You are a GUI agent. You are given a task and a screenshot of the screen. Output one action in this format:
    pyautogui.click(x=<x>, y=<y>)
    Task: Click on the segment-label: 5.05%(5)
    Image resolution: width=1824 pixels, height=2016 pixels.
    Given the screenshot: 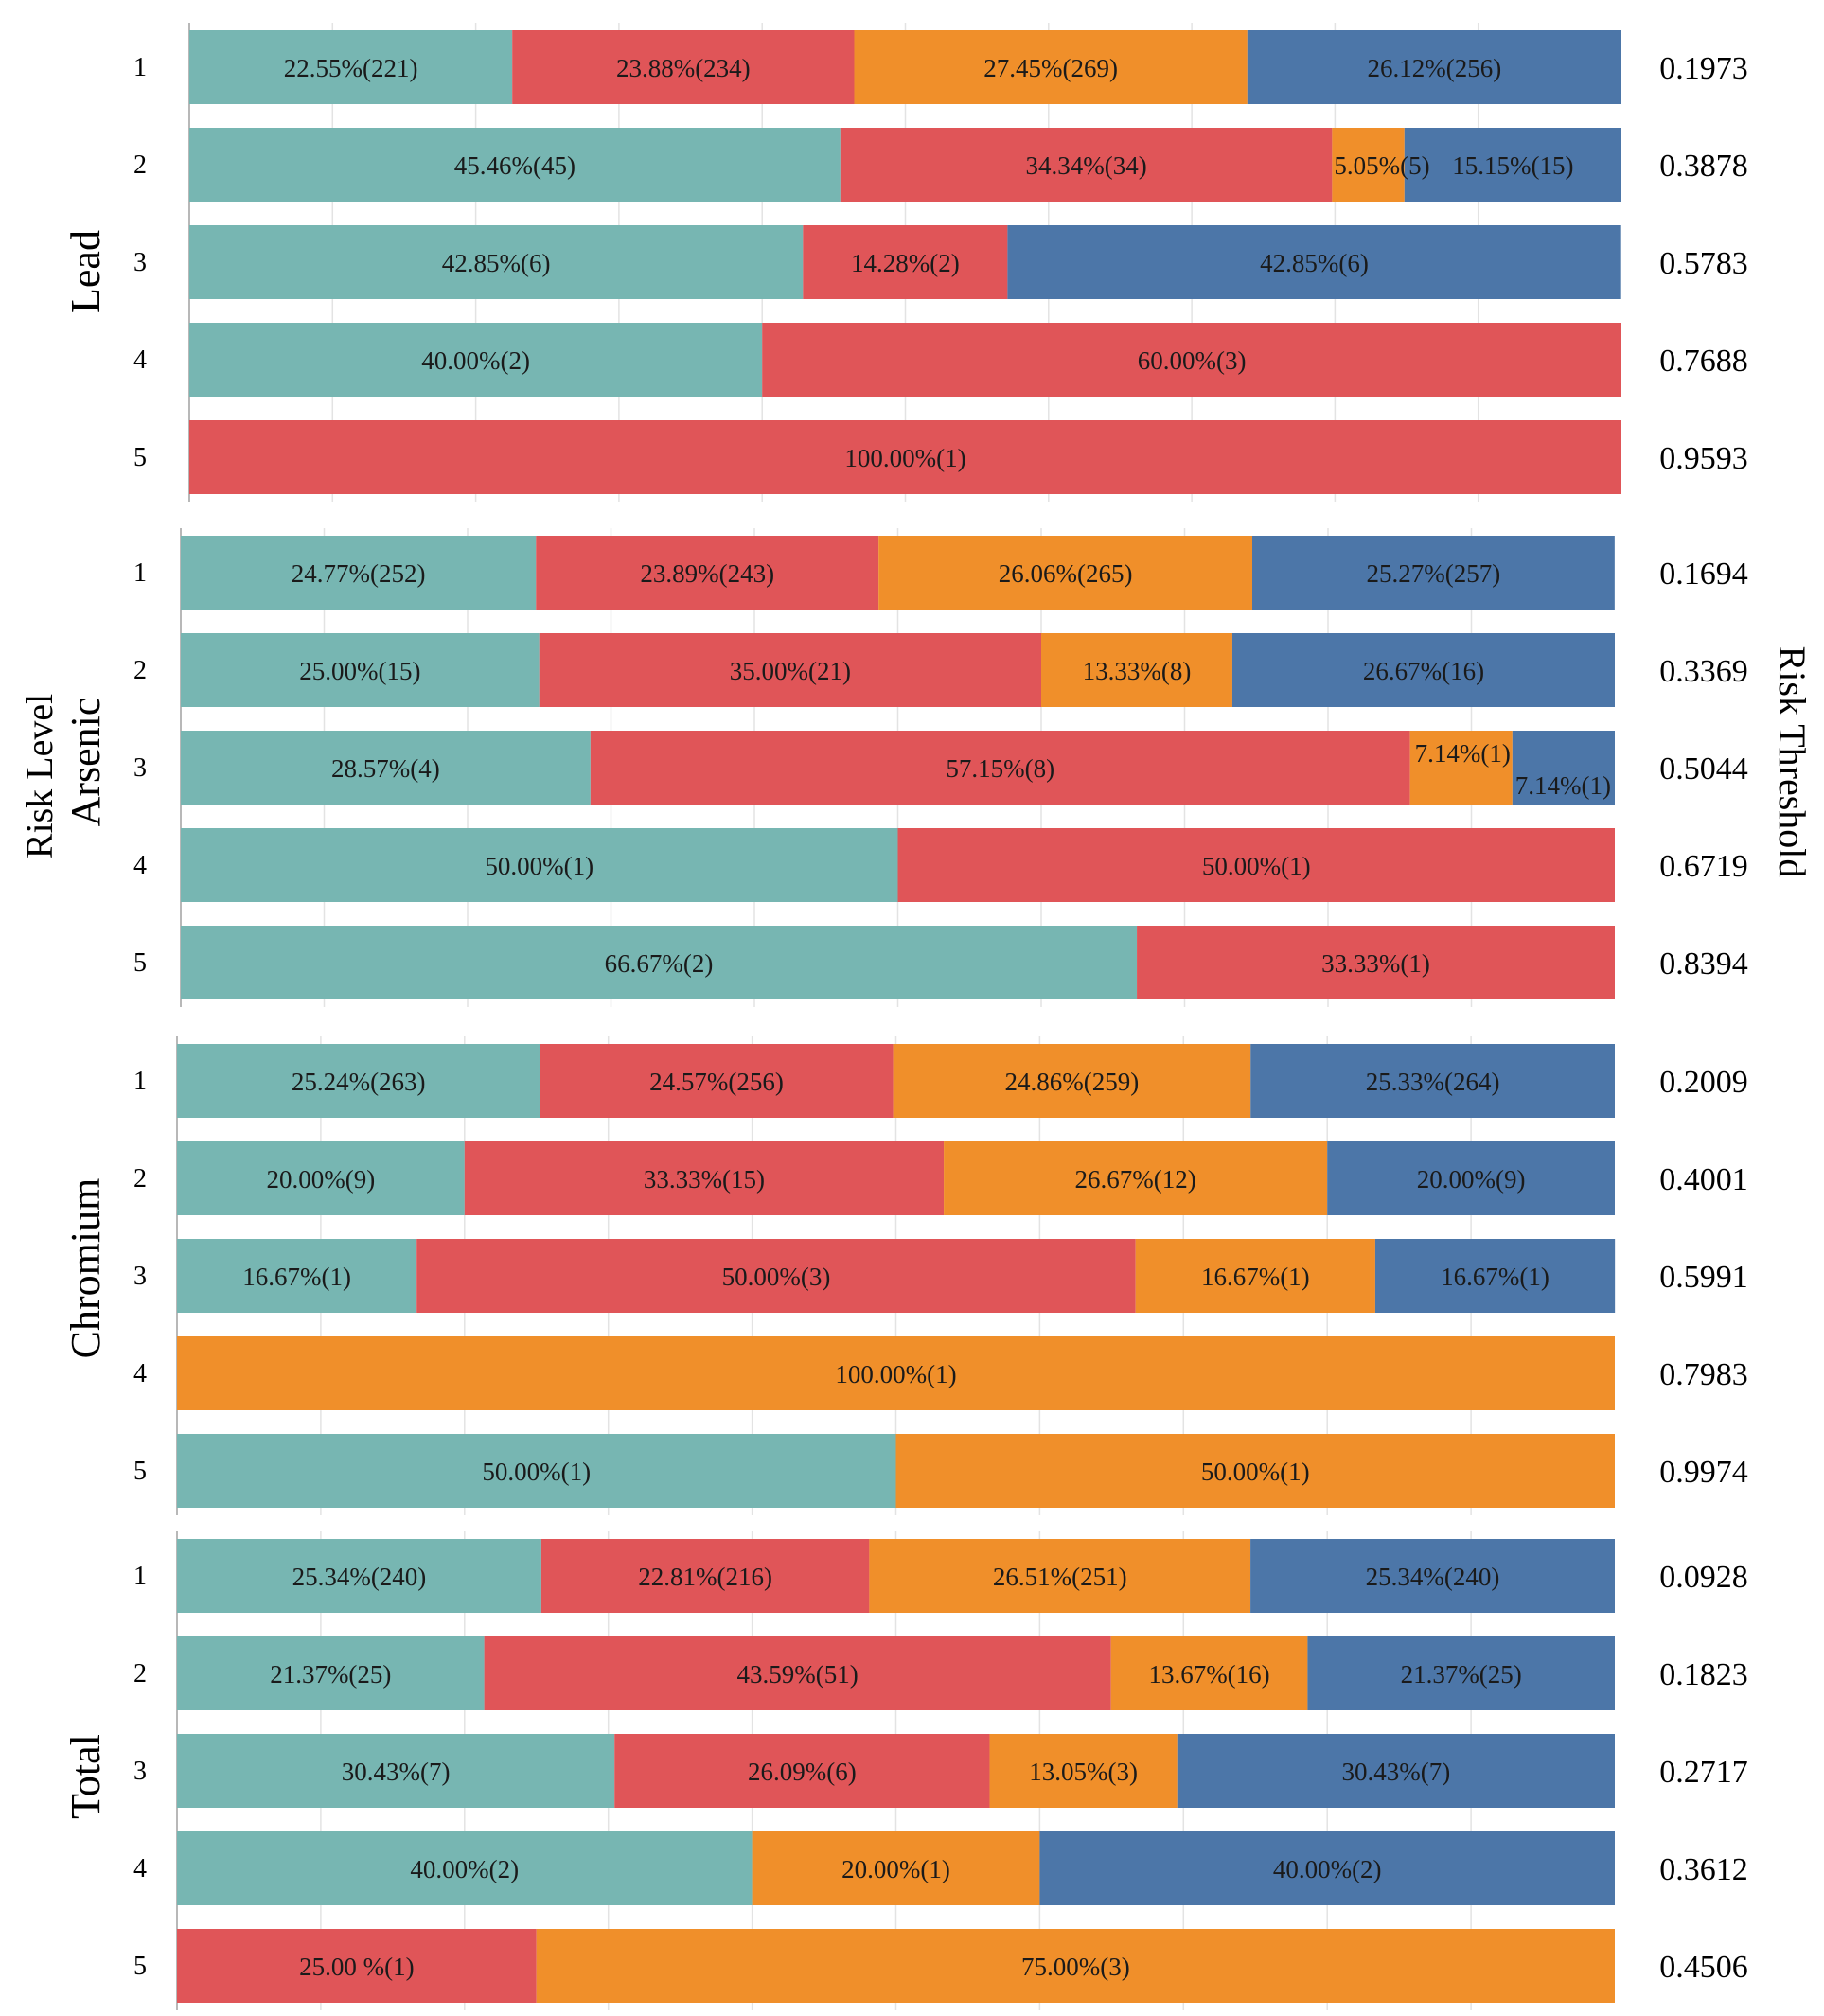 What is the action you would take?
    pyautogui.click(x=1381, y=165)
    